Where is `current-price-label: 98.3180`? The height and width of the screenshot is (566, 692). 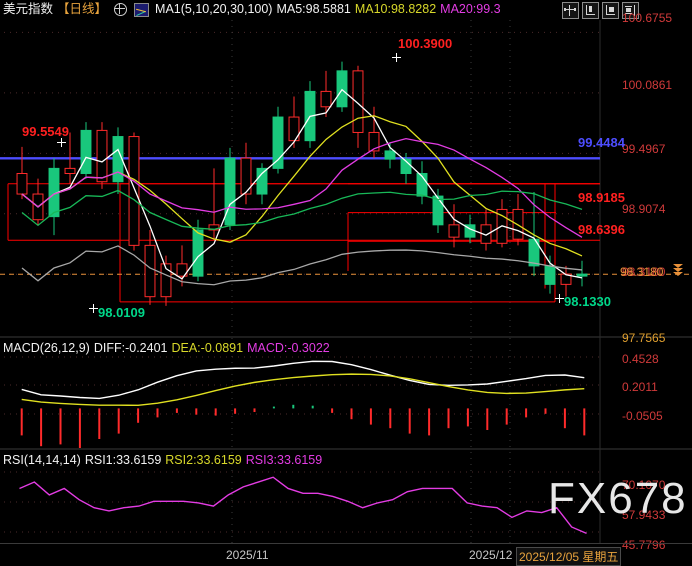 current-price-label: 98.3180 is located at coordinates (642, 272).